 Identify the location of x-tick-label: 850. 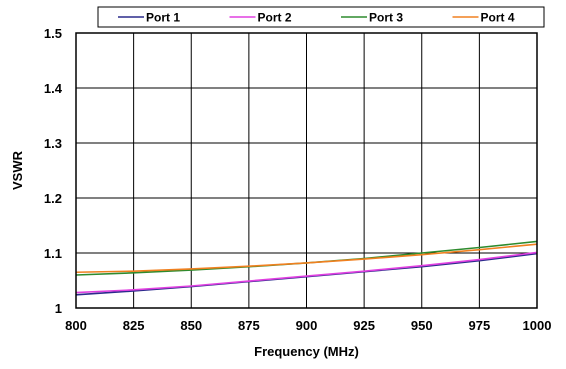
(191, 325).